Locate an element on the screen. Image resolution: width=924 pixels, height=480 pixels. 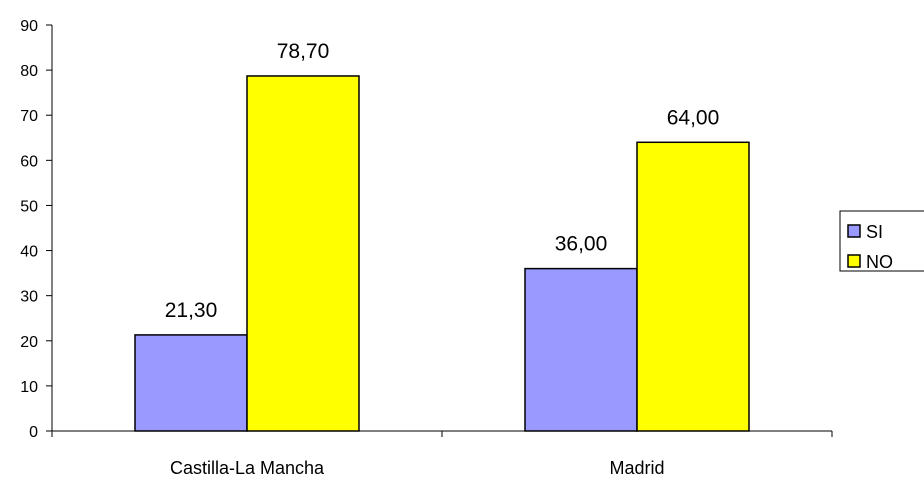
x-category-label: Madrid is located at coordinates (636, 468).